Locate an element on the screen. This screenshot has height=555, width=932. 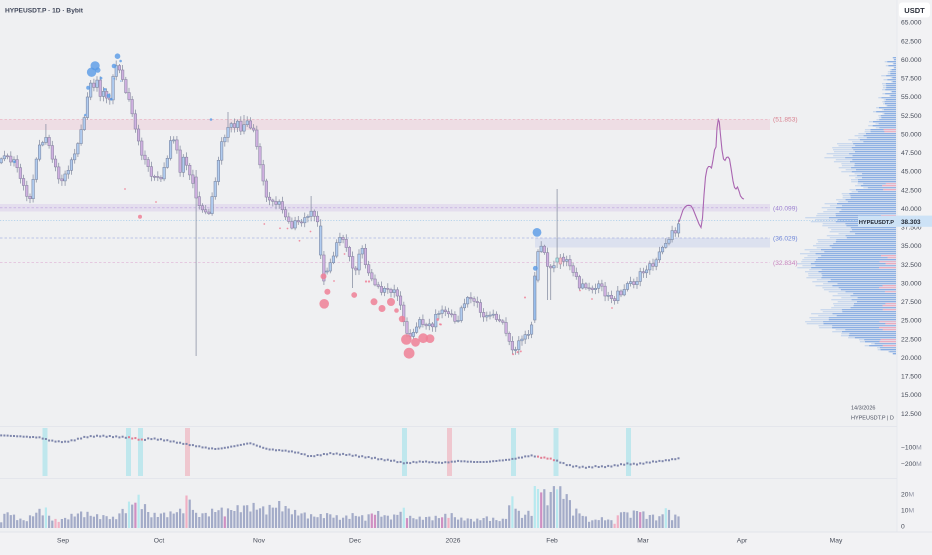
svg-text: (32.834) is located at coordinates (785, 263).